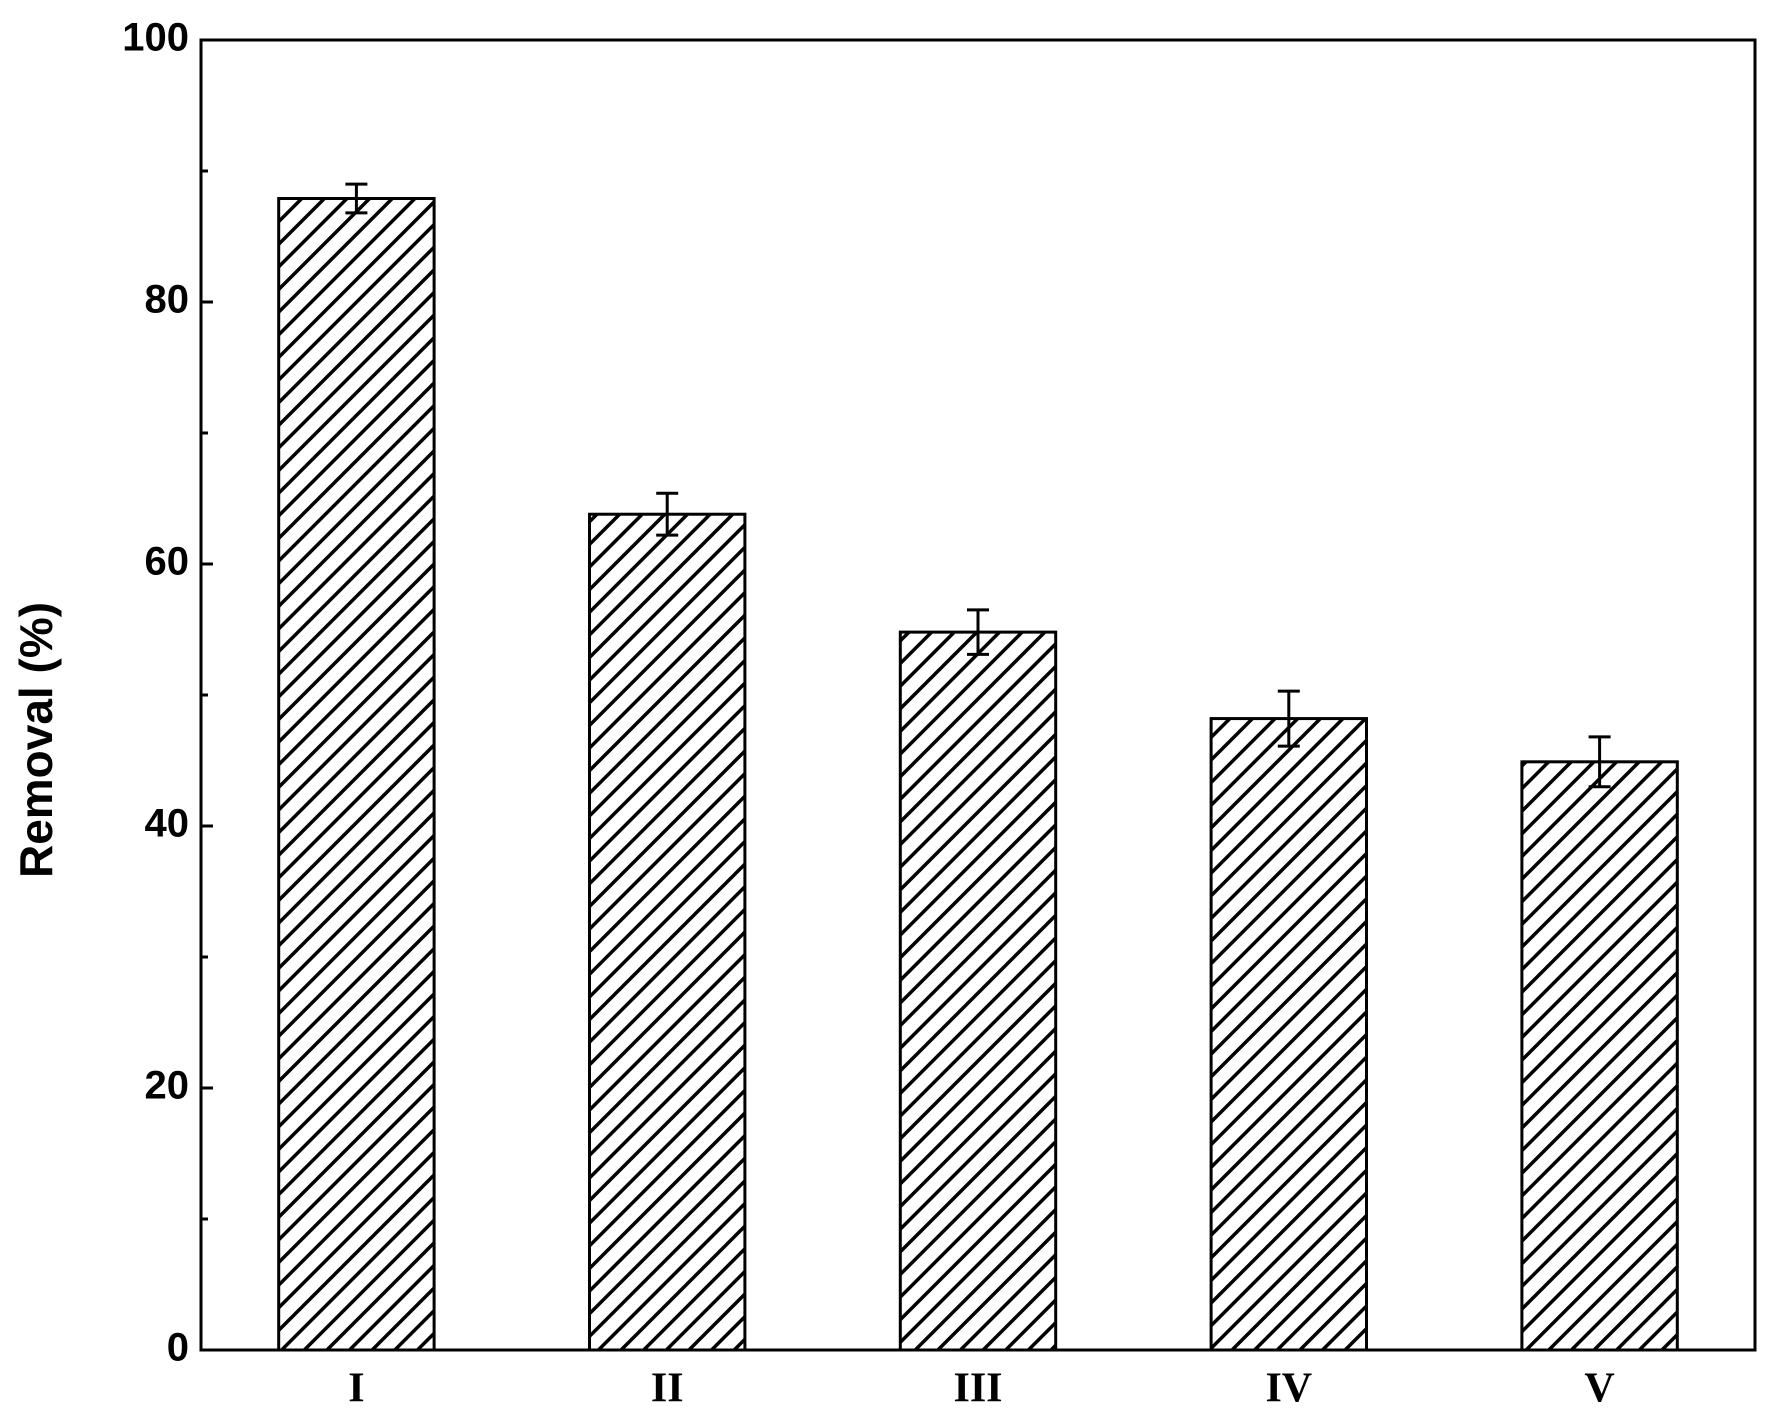 The height and width of the screenshot is (1422, 1772). I want to click on y-tick-label: 60, so click(167, 562).